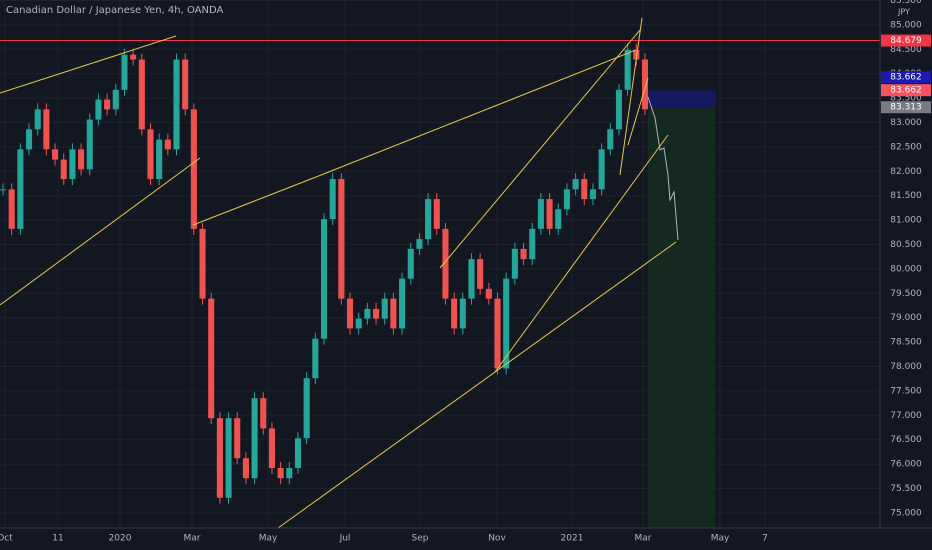 This screenshot has width=932, height=550. I want to click on y-tick-label: 80.500, so click(906, 245).